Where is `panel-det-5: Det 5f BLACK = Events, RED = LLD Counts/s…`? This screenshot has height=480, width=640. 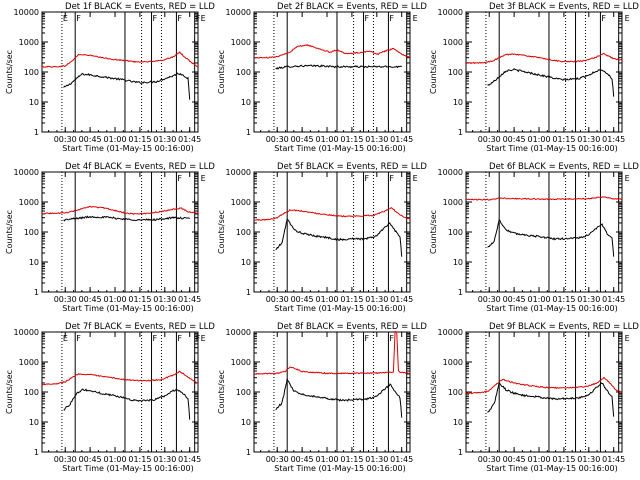 panel-det-5: Det 5f BLACK = Events, RED = LLD Counts/s… is located at coordinates (322, 237).